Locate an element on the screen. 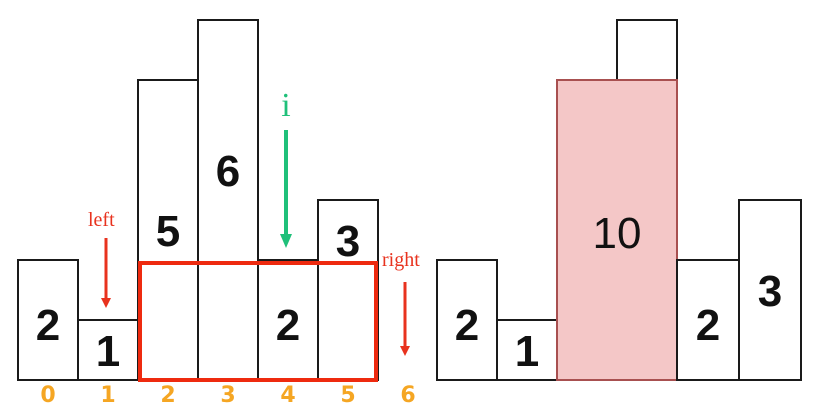 The image size is (820, 405). right-bar-value-4: 3 is located at coordinates (770, 291).